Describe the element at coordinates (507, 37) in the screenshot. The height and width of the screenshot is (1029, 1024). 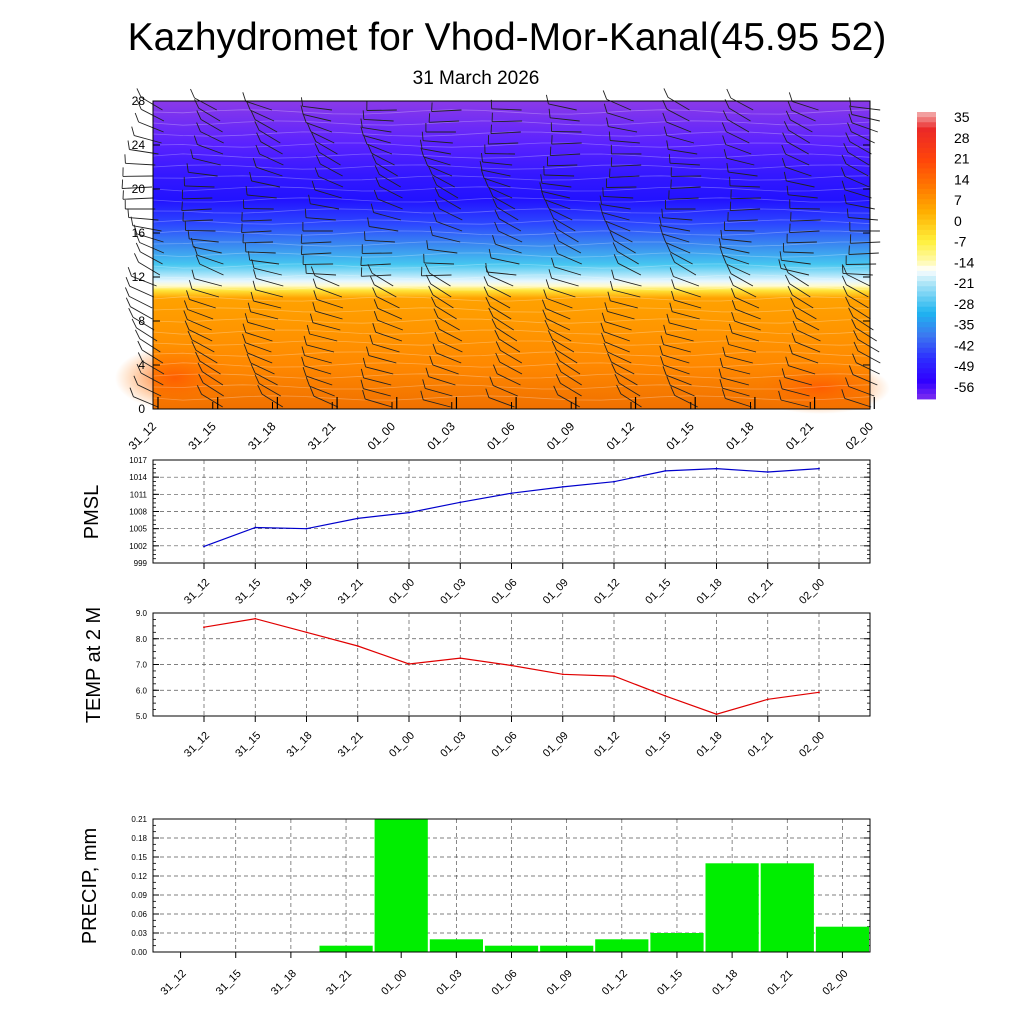
I see `figure-title: Kazhydromet for Vhod-Mor-Kanal(45.95 52)` at that location.